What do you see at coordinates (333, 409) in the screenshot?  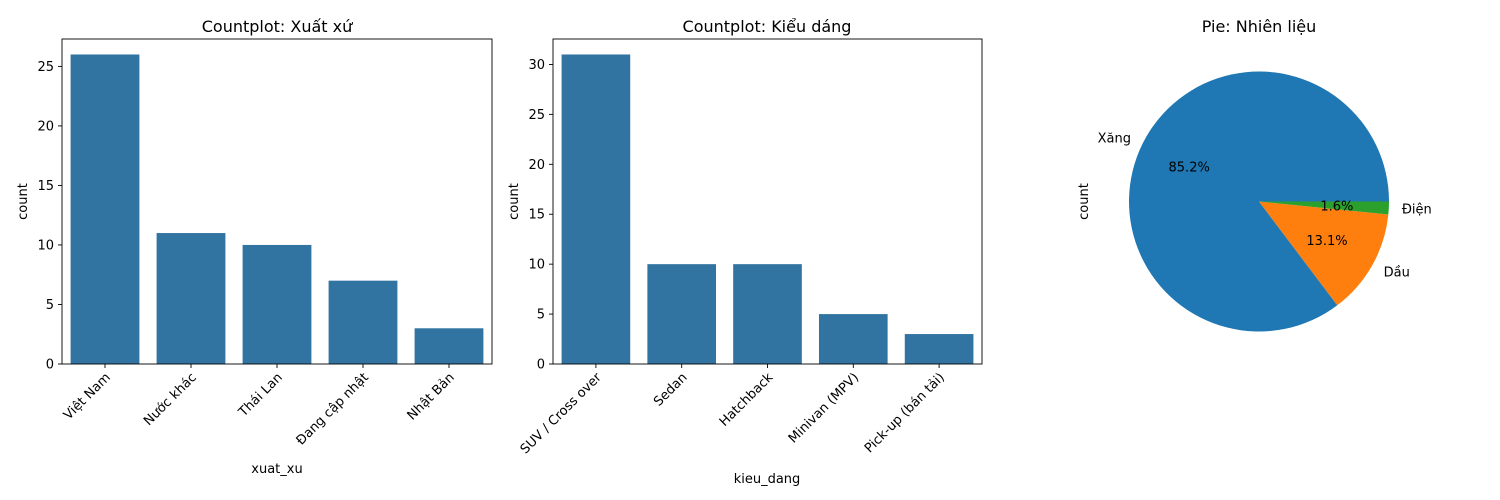 I see `x-tick-label: Đang cập nhật` at bounding box center [333, 409].